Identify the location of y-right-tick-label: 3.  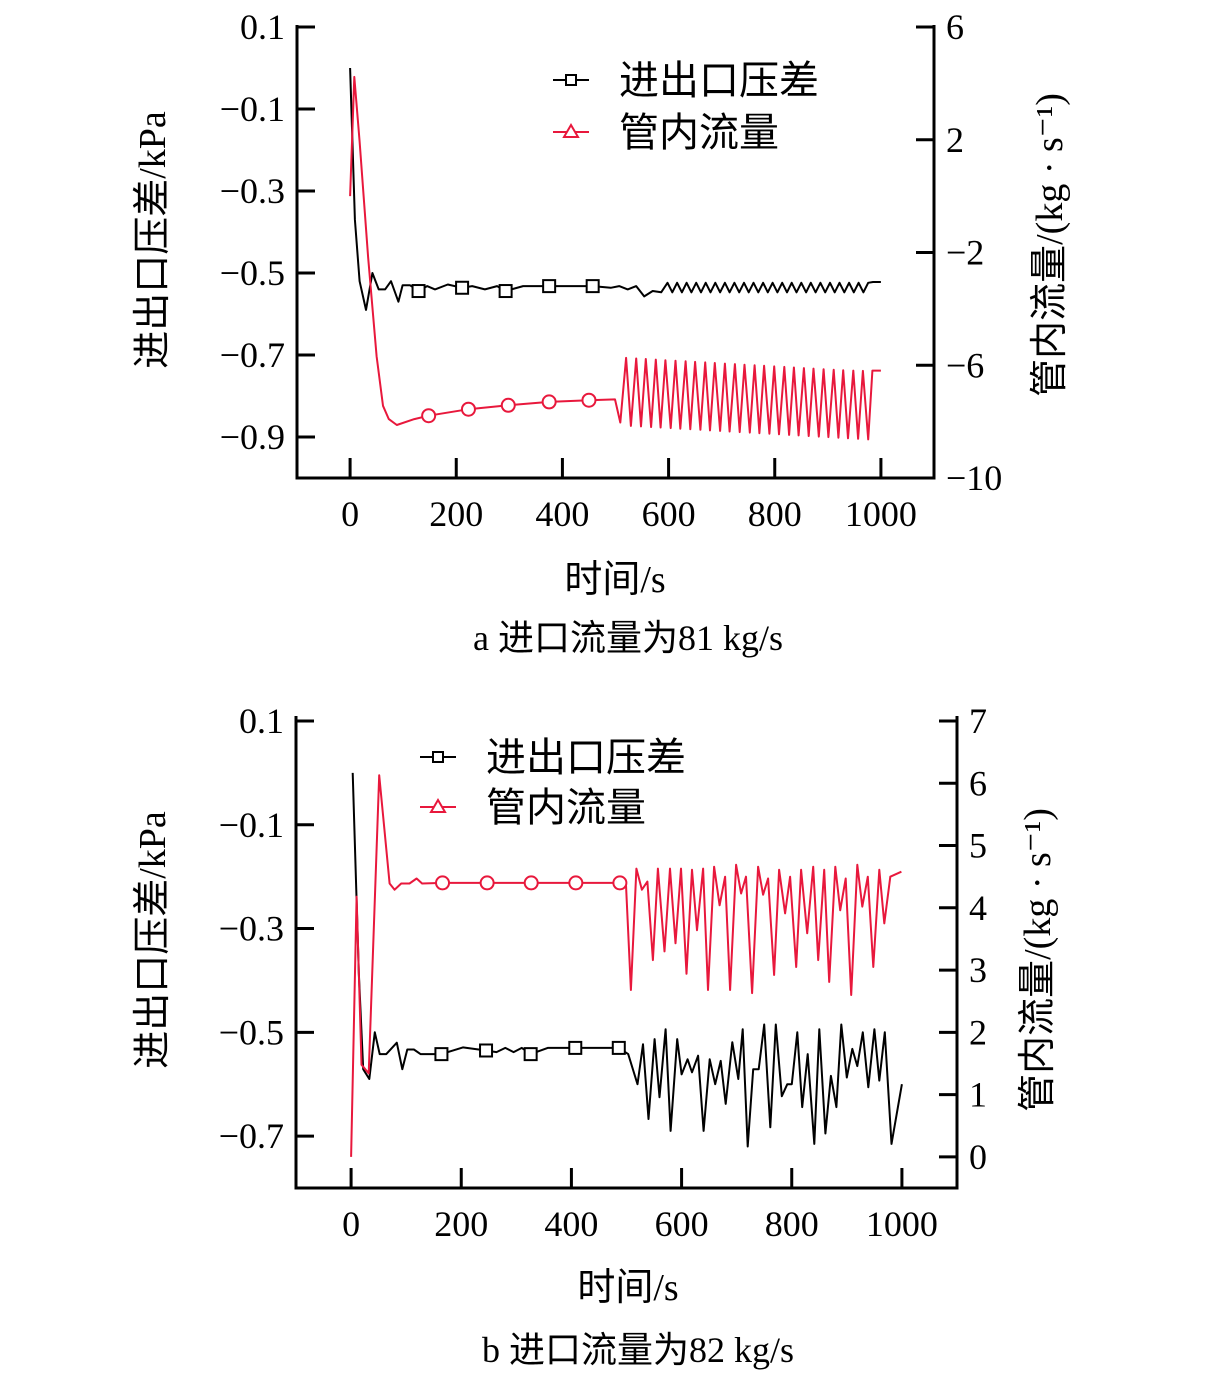
(978, 970).